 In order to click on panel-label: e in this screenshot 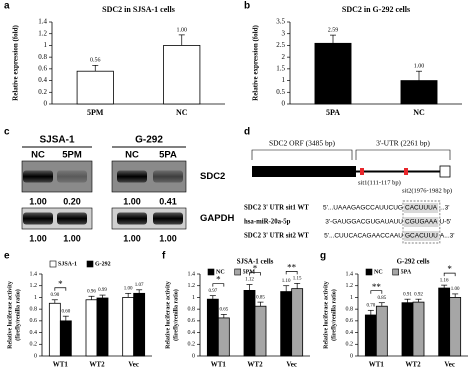, I will do `click(7, 256)`.